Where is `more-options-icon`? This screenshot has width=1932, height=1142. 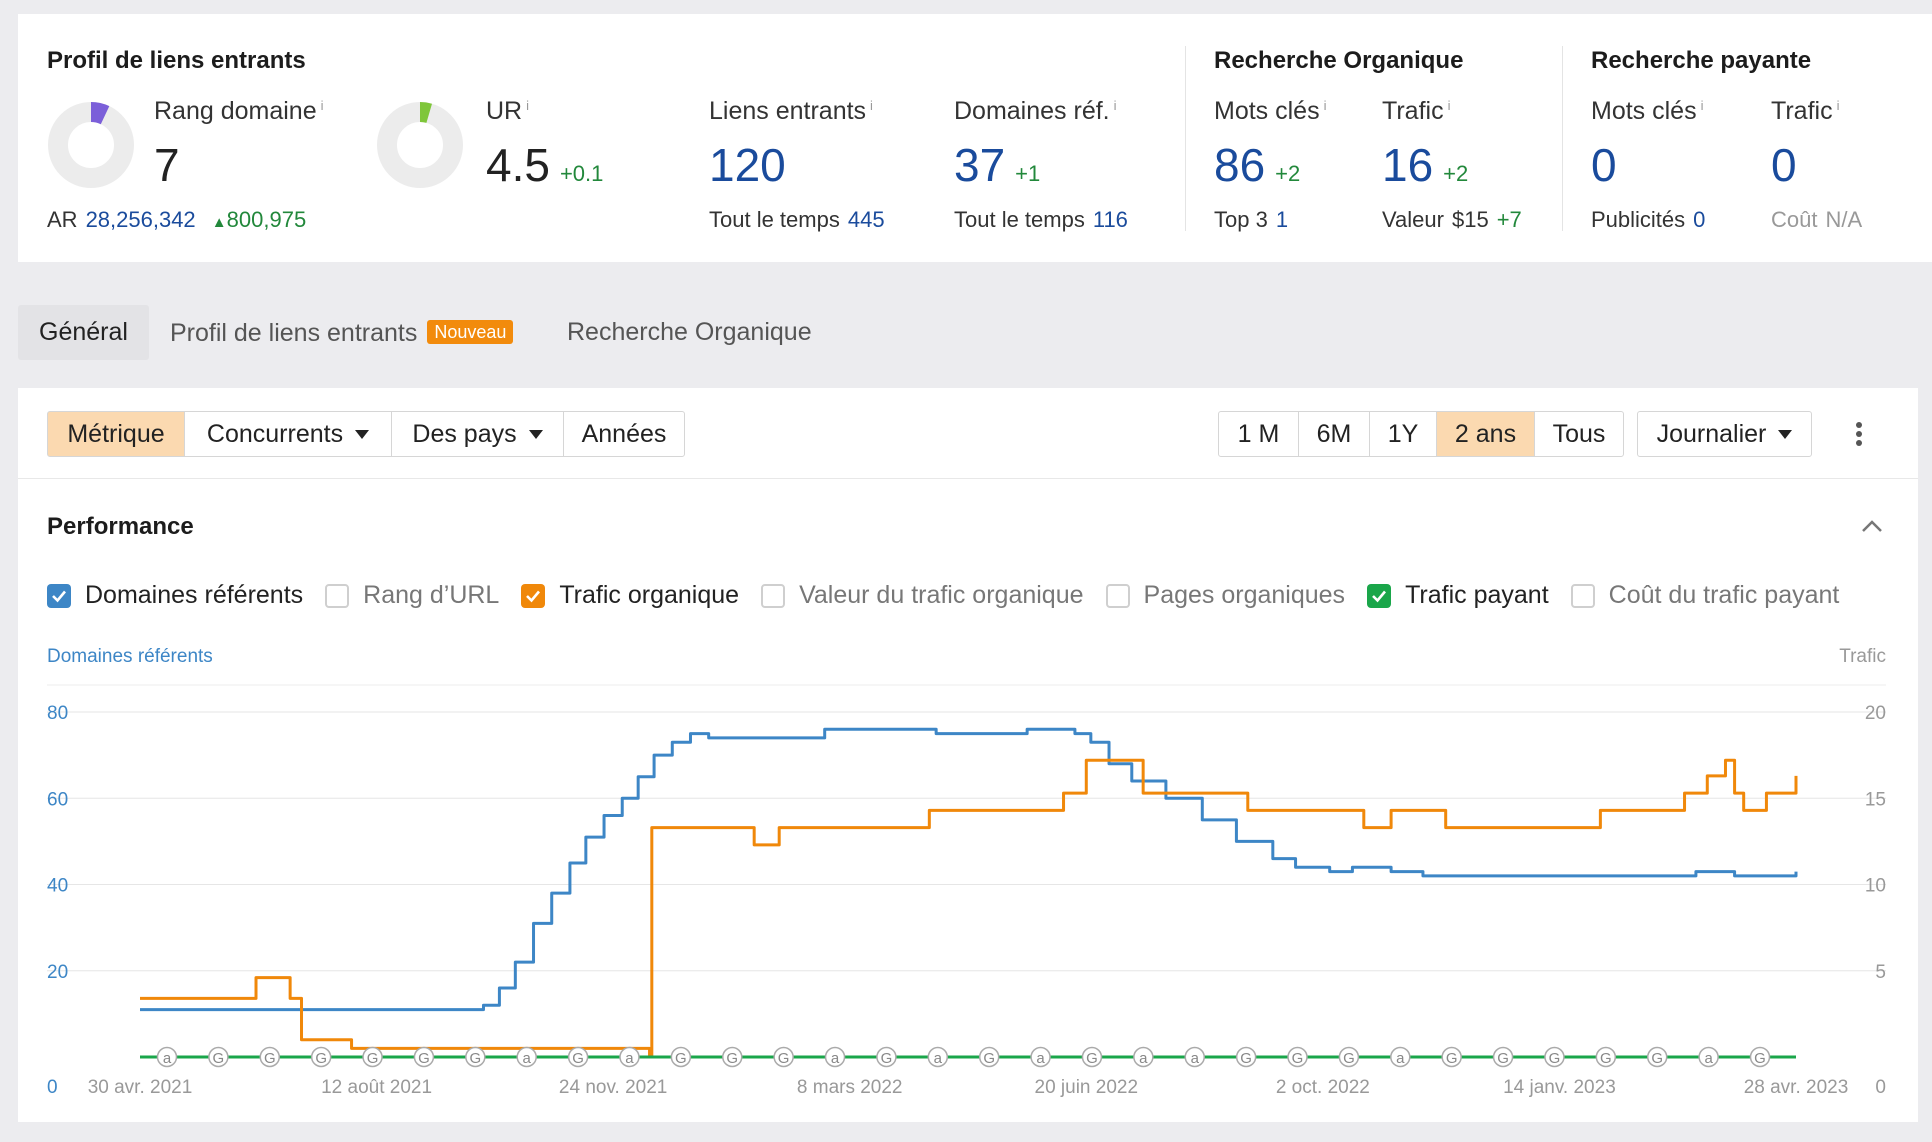
more-options-icon is located at coordinates (1859, 434).